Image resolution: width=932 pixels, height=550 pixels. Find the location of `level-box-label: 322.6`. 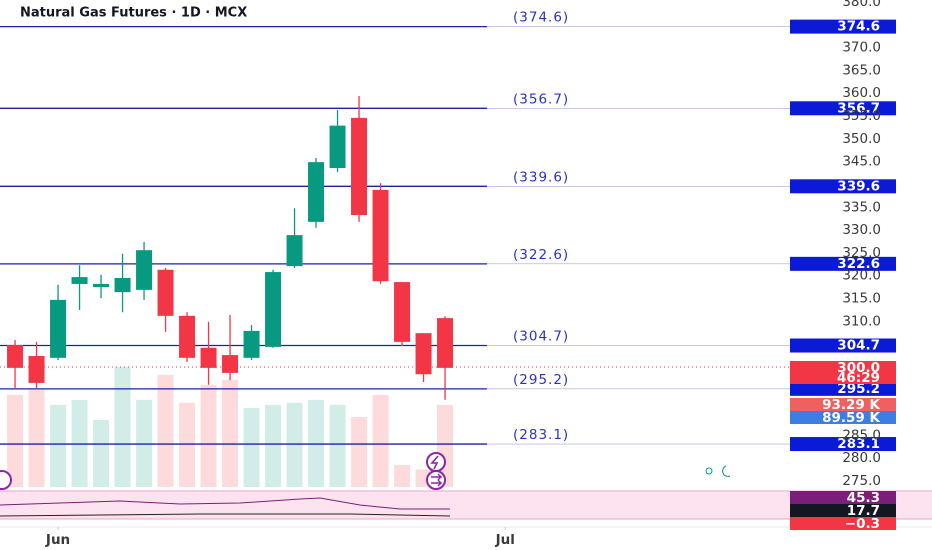

level-box-label: 322.6 is located at coordinates (858, 264).